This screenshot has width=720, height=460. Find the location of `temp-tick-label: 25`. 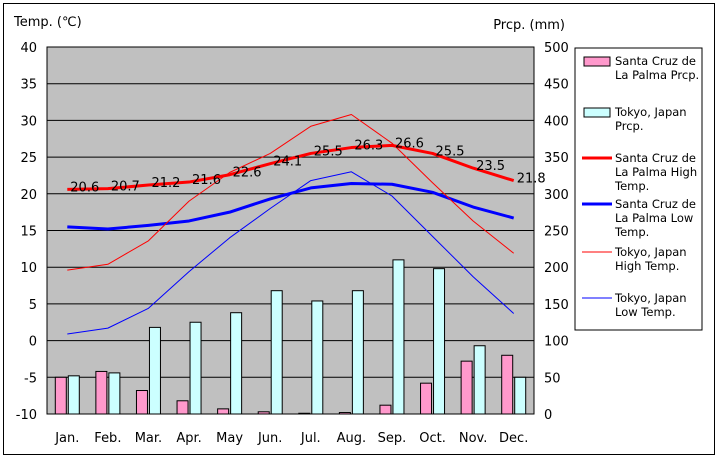

temp-tick-label: 25 is located at coordinates (28, 158).